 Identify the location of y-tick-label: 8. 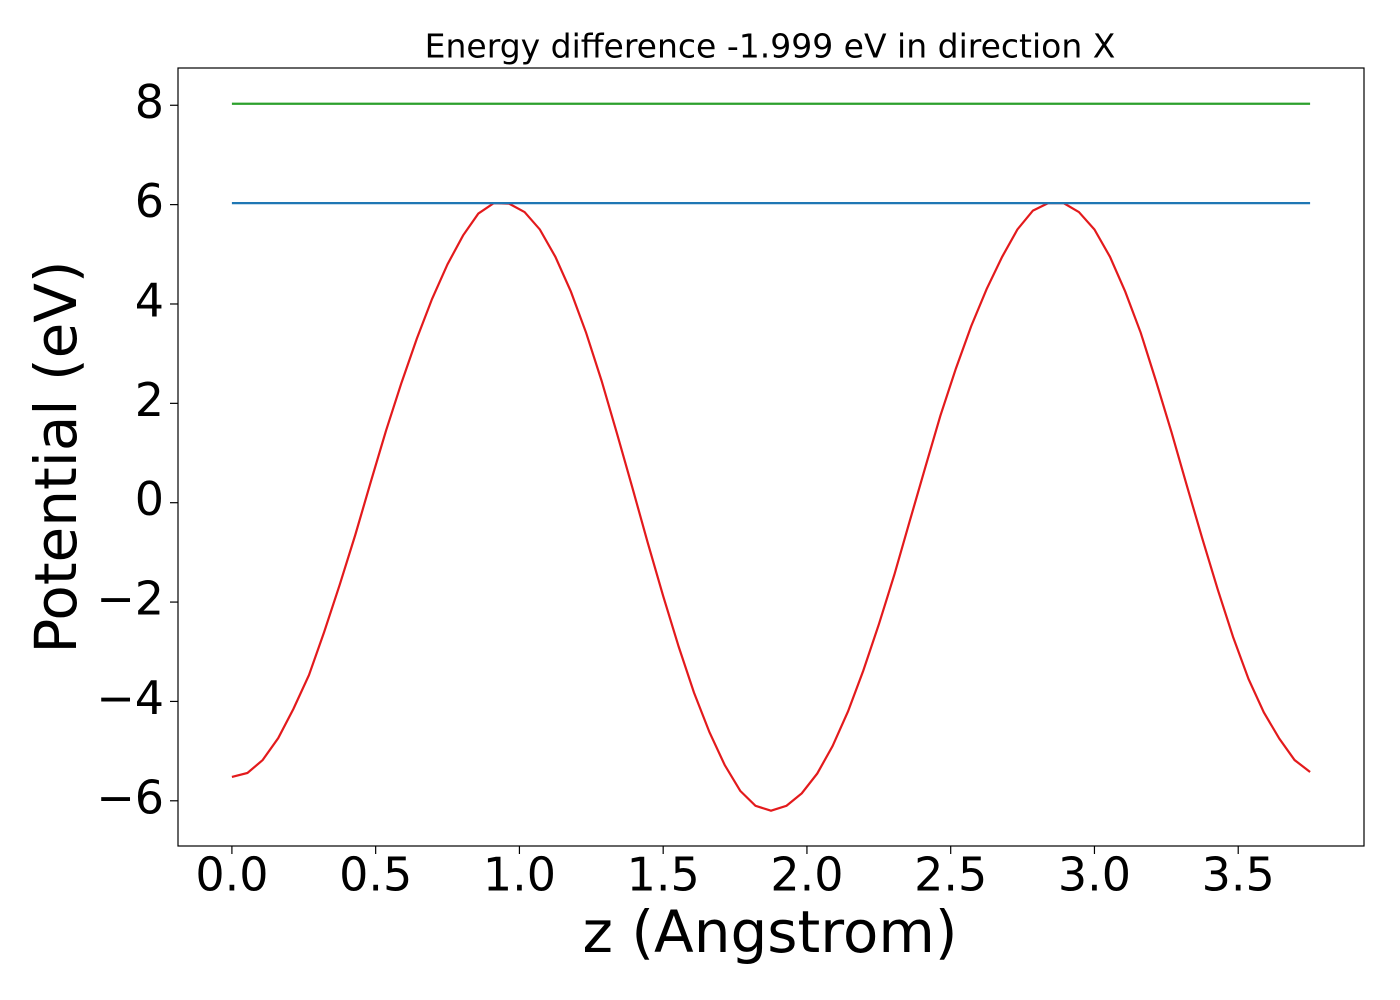
(149, 102).